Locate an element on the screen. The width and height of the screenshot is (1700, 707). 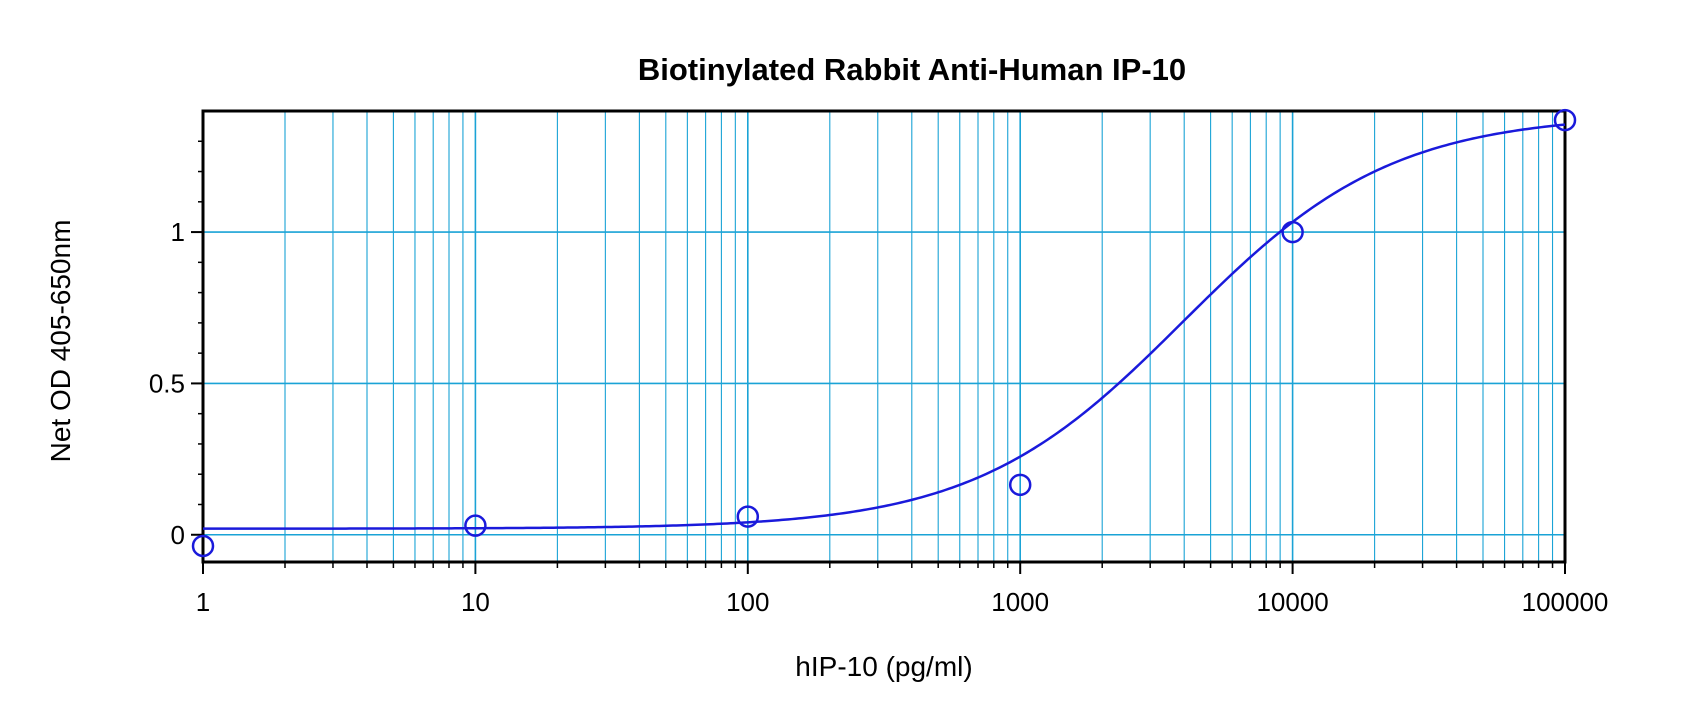
x-tick-labels: 1 10 100 1000 10000 100000 is located at coordinates (902, 602).